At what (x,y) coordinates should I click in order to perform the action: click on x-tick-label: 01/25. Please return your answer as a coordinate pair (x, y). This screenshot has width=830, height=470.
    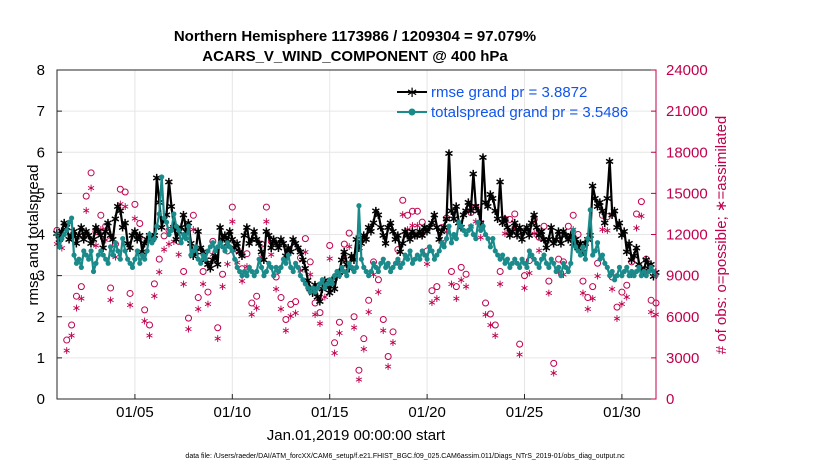
    Looking at the image, I should click on (525, 412).